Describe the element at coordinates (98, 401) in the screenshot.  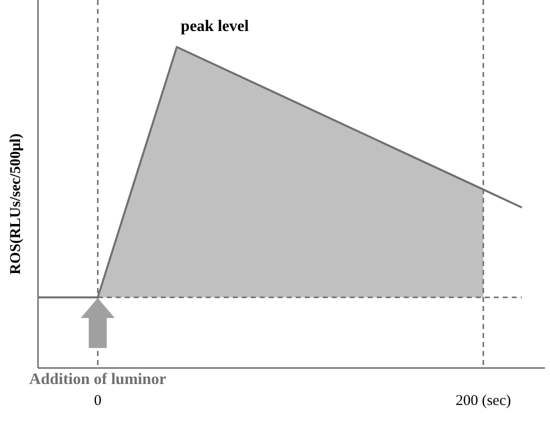
I see `x-tick-label: 0` at that location.